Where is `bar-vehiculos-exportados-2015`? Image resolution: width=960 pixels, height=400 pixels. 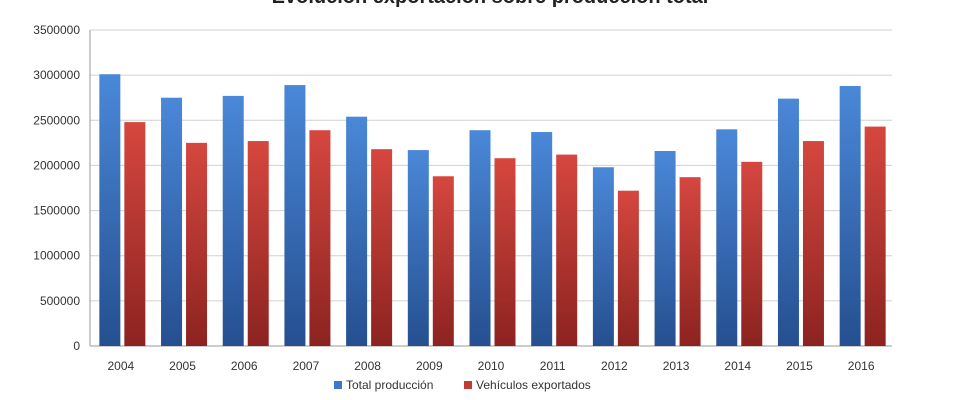 bar-vehiculos-exportados-2015 is located at coordinates (813, 243).